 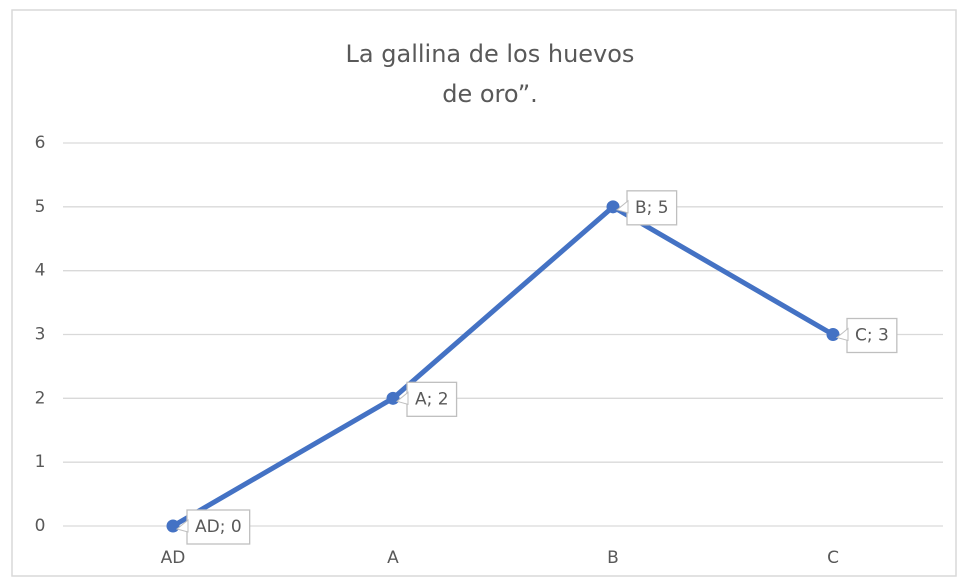 I want to click on y-tick-label: 6, so click(x=40, y=143).